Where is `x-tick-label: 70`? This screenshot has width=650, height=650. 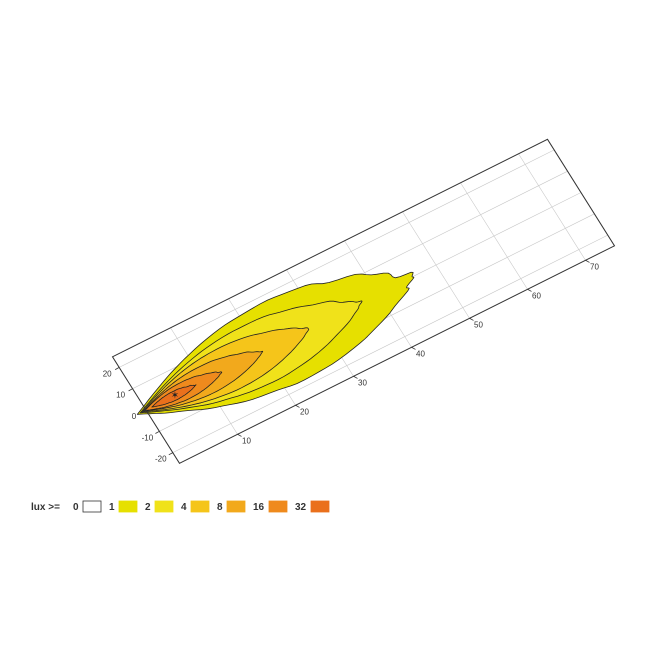
x-tick-label: 70 is located at coordinates (594, 266).